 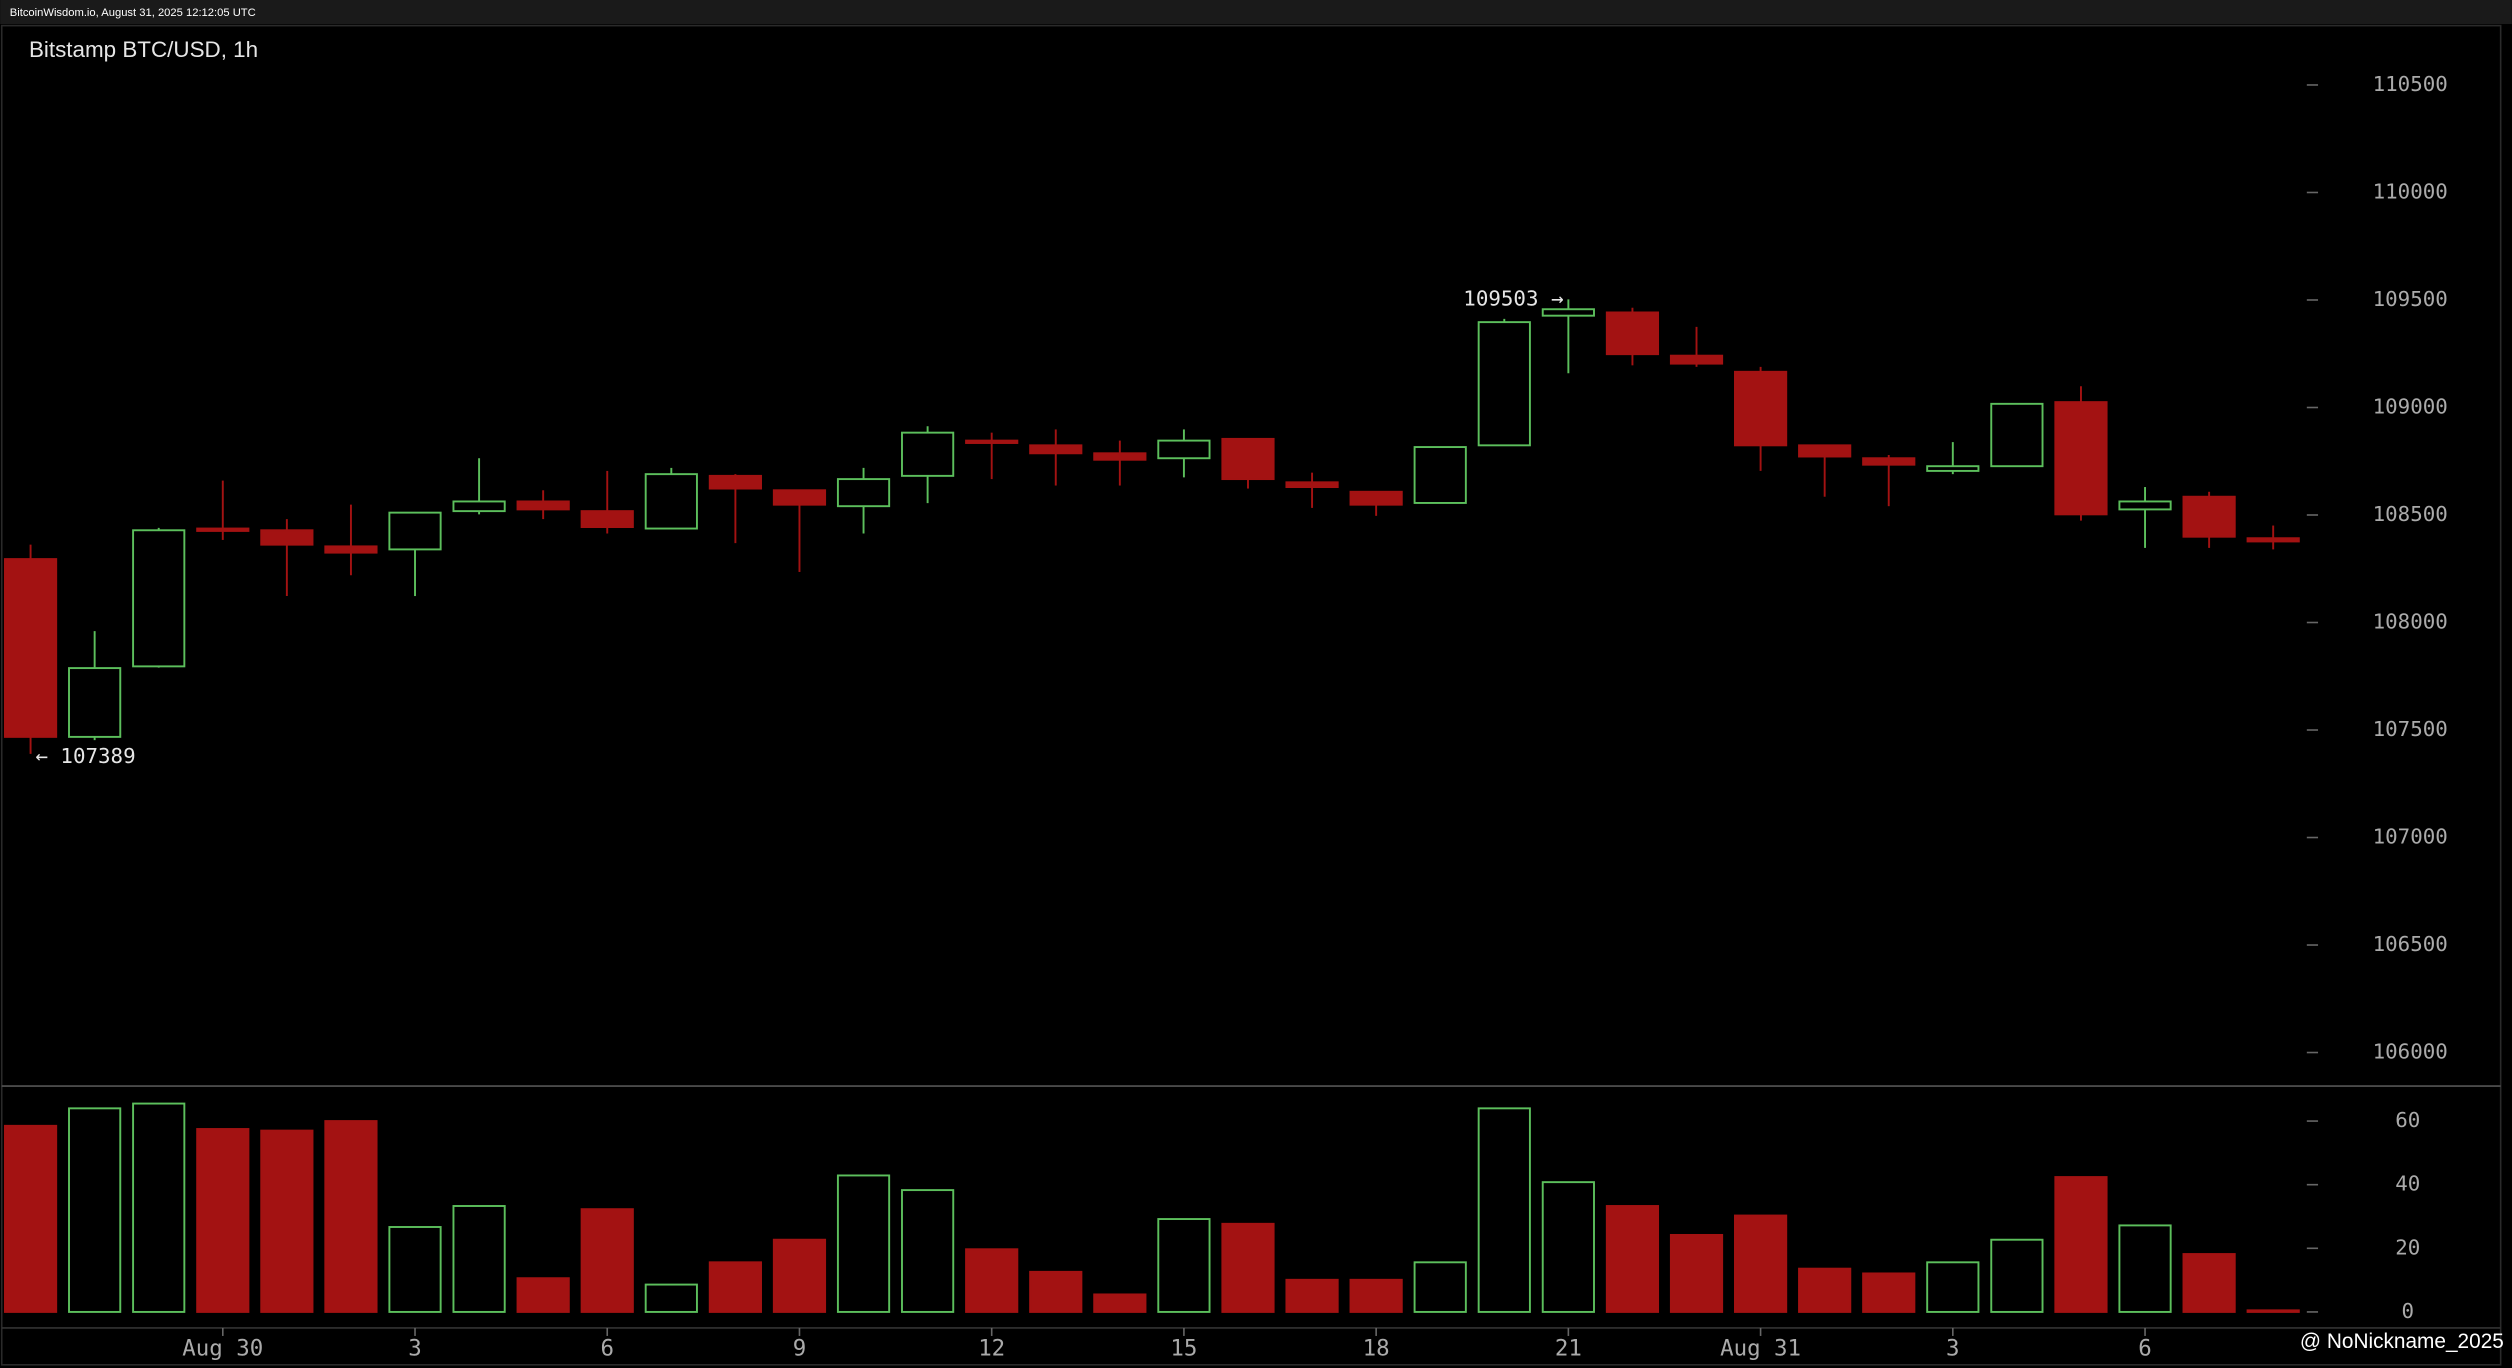 What do you see at coordinates (1376, 1348) in the screenshot?
I see `x-tick-label: 18` at bounding box center [1376, 1348].